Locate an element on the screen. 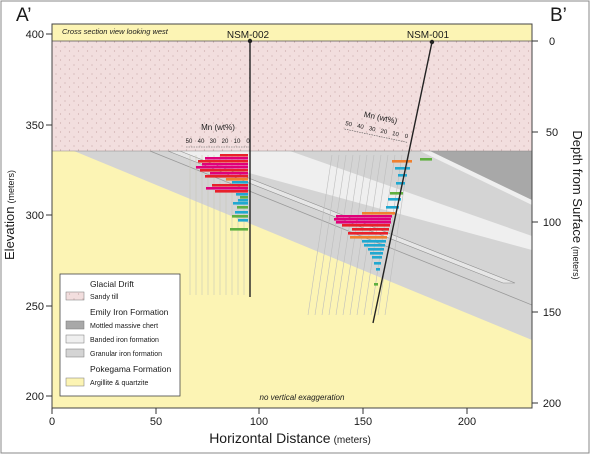  elevation-axis-title: Elevation(meters) is located at coordinates (9, 215).